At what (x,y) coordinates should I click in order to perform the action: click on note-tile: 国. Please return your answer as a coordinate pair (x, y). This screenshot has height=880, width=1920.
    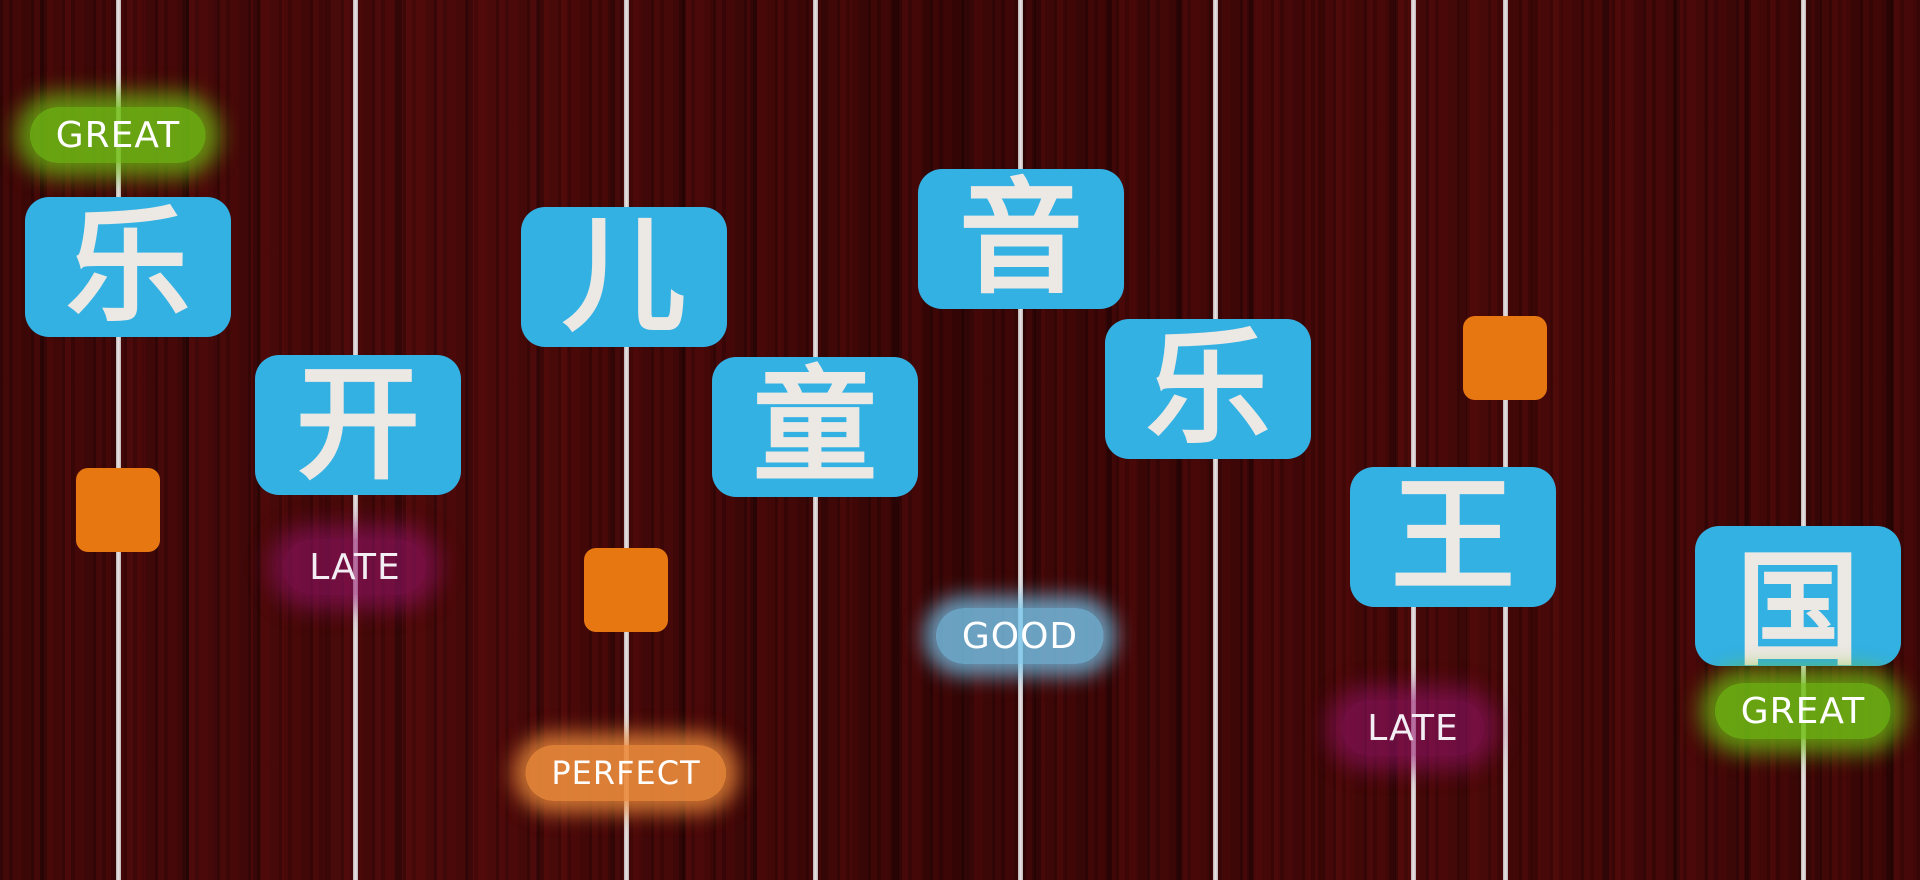
    Looking at the image, I should click on (1798, 596).